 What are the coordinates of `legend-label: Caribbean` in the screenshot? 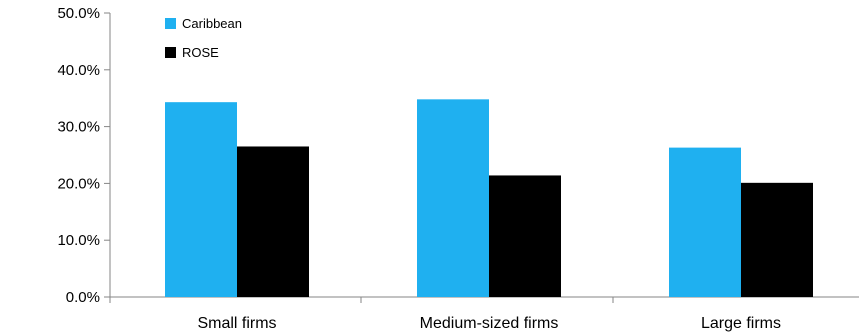 It's located at (212, 23).